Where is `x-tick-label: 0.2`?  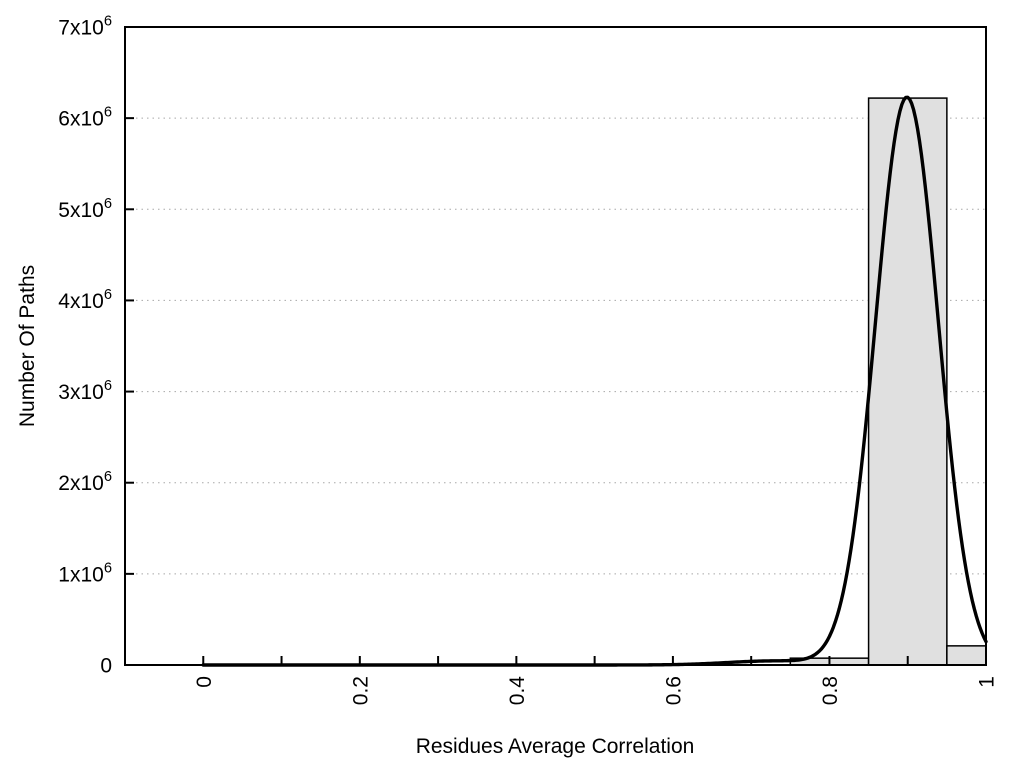
x-tick-label: 0.2 is located at coordinates (360, 690).